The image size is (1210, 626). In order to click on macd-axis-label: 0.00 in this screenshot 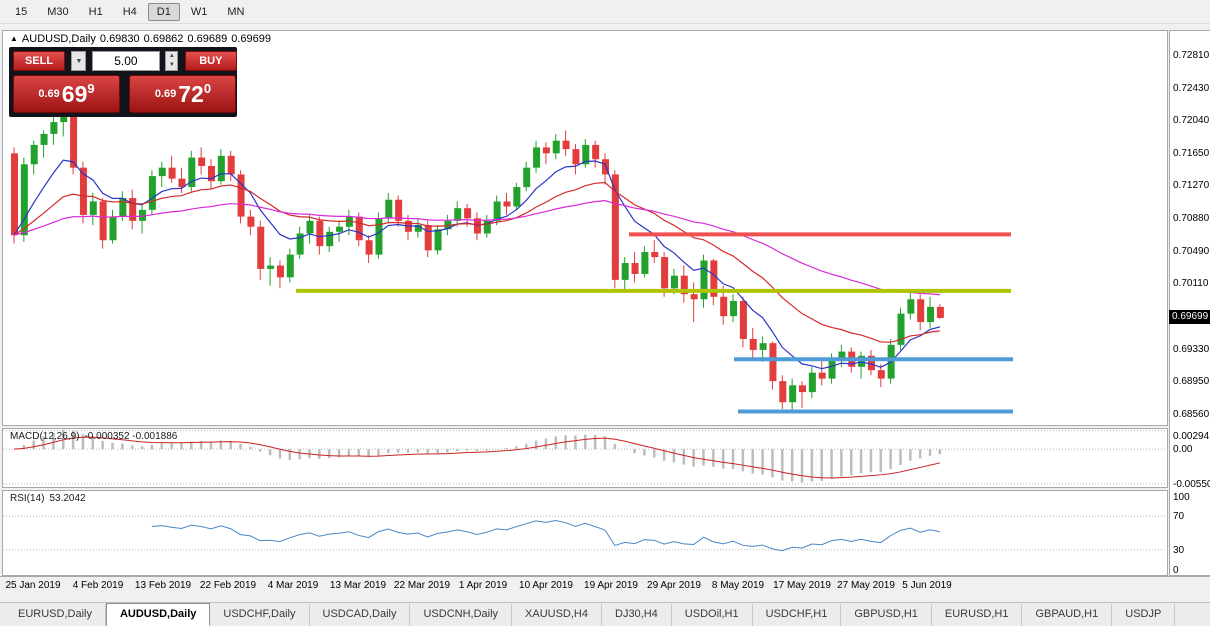, I will do `click(1183, 450)`.